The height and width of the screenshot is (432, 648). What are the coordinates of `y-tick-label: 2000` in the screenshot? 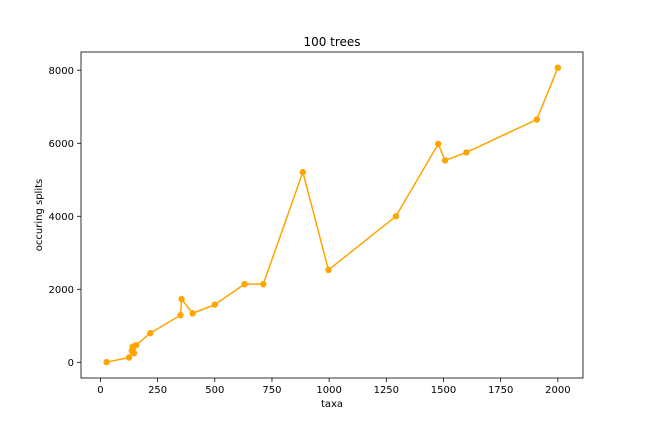 It's located at (61, 290).